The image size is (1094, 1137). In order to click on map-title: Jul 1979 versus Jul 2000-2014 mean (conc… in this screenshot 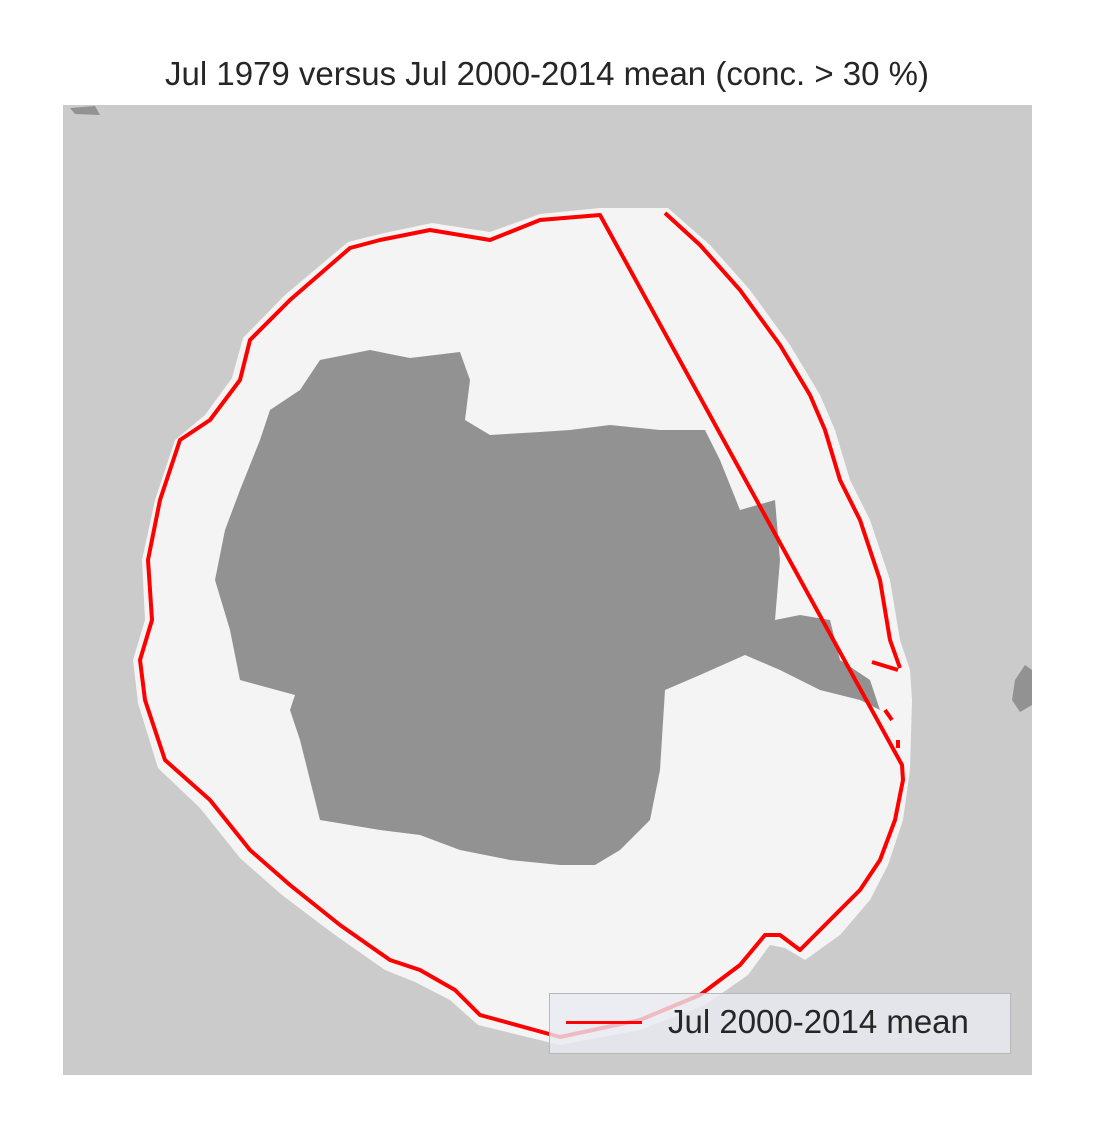, I will do `click(547, 73)`.